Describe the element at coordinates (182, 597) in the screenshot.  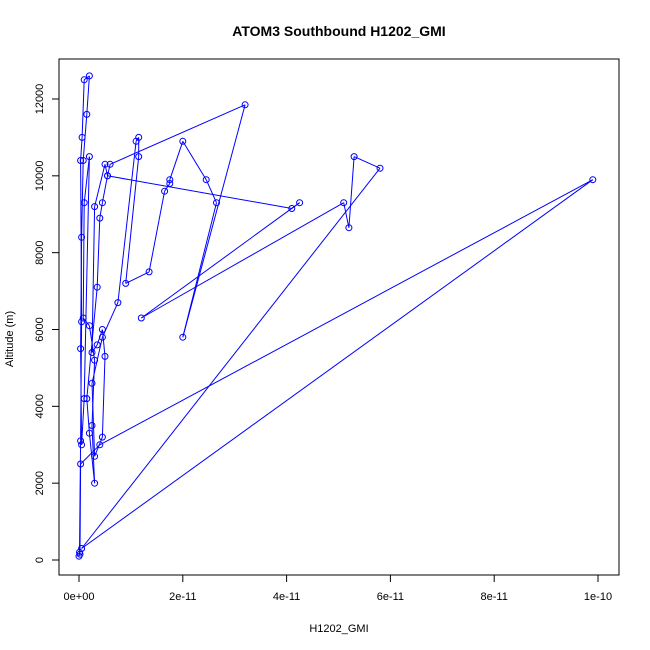
I see `x-tick-label: 2e-11` at that location.